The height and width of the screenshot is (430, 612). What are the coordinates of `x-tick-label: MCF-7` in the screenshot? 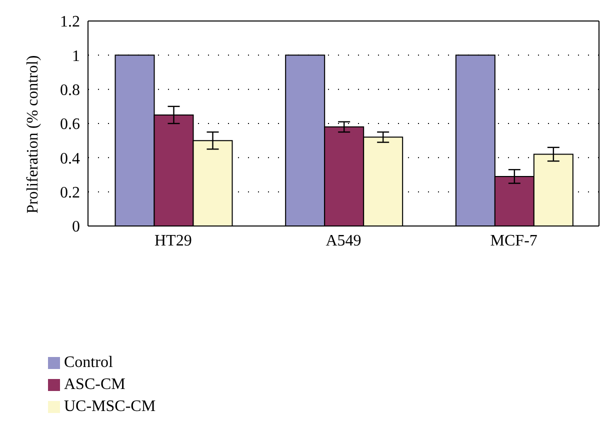 It's located at (514, 241).